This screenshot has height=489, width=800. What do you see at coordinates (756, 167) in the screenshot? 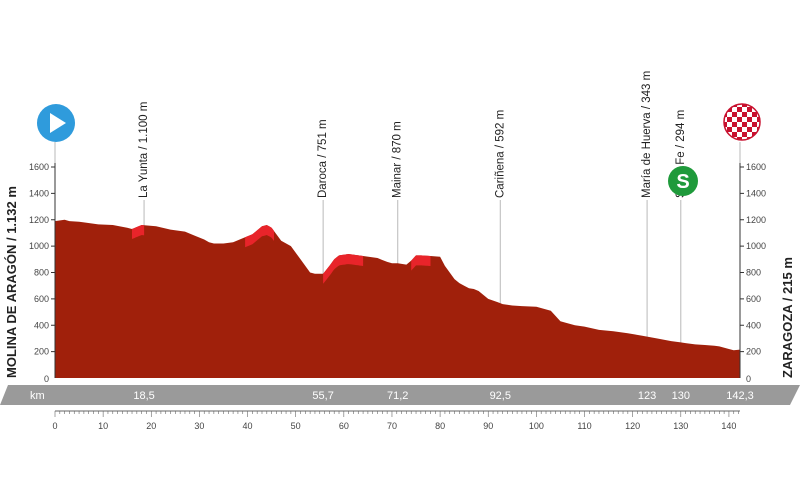
I see `y-tick-label-right: 1600` at bounding box center [756, 167].